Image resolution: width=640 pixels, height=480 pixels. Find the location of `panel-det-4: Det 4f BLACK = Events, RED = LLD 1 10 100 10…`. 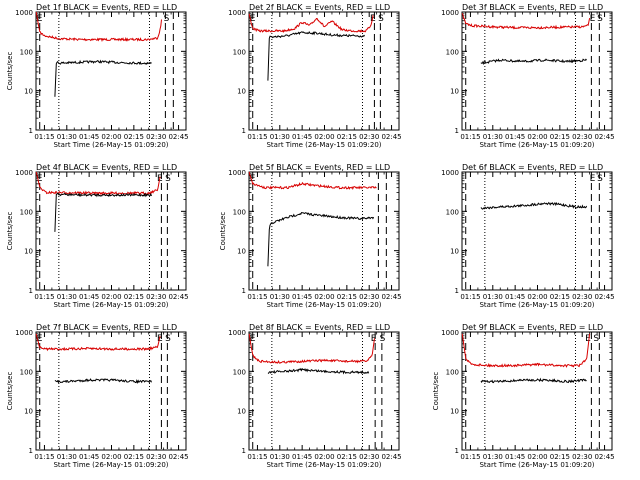

panel-det-4: Det 4f BLACK = Events, RED = LLD 1 10 100 10… is located at coordinates (97, 236).